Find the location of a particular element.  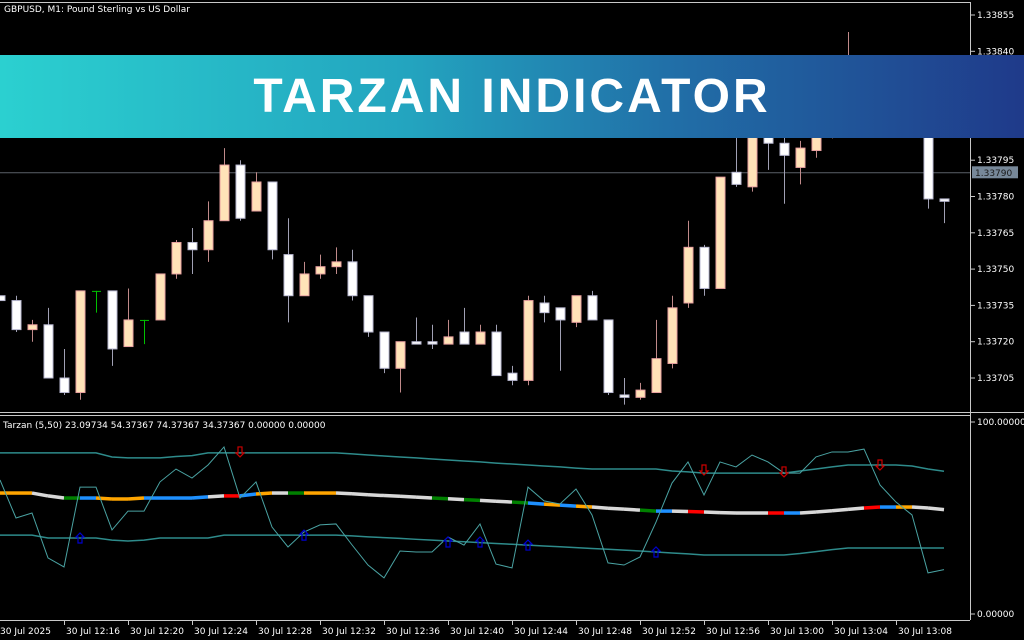

chart-title: GBPUSD, M1: Pound Sterling vs US Dollar is located at coordinates (97, 10).